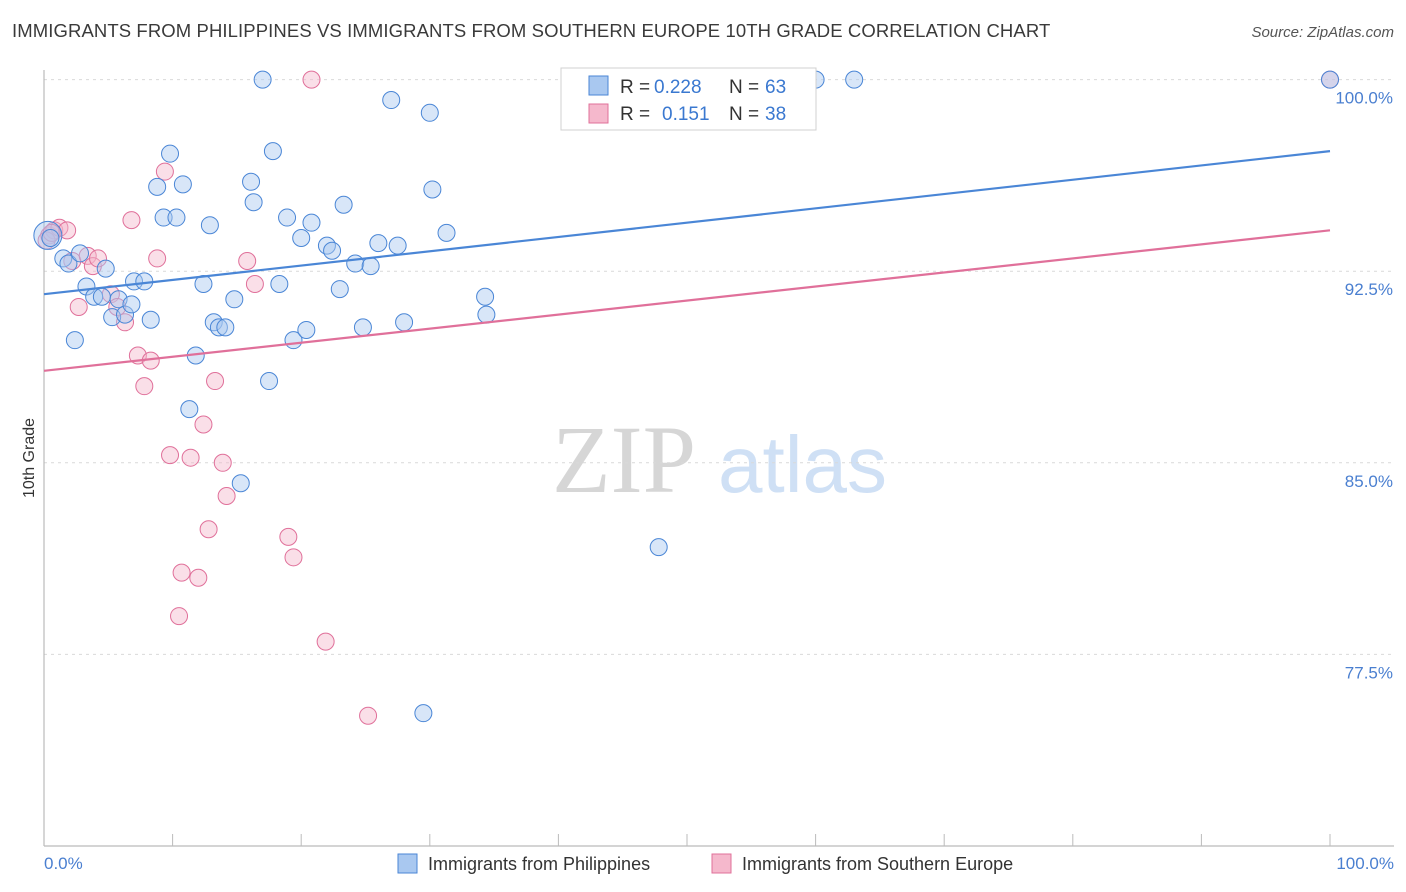 This screenshot has height=892, width=1406. I want to click on watermark-zip: ZIP, so click(624, 459).